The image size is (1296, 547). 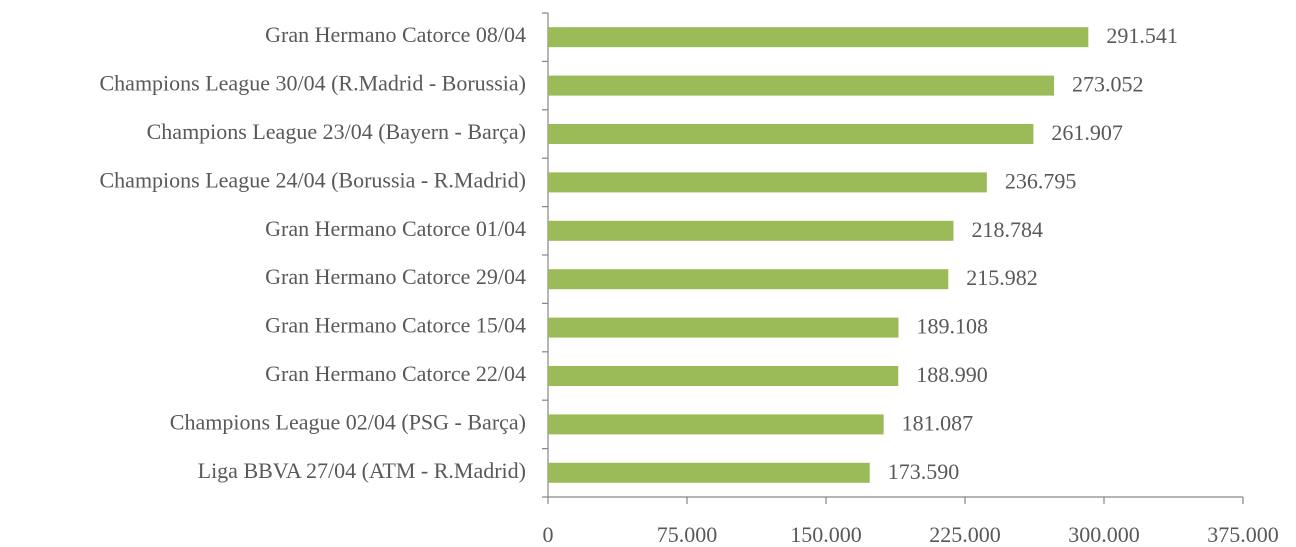 I want to click on value-label: 291.541, so click(x=1142, y=35).